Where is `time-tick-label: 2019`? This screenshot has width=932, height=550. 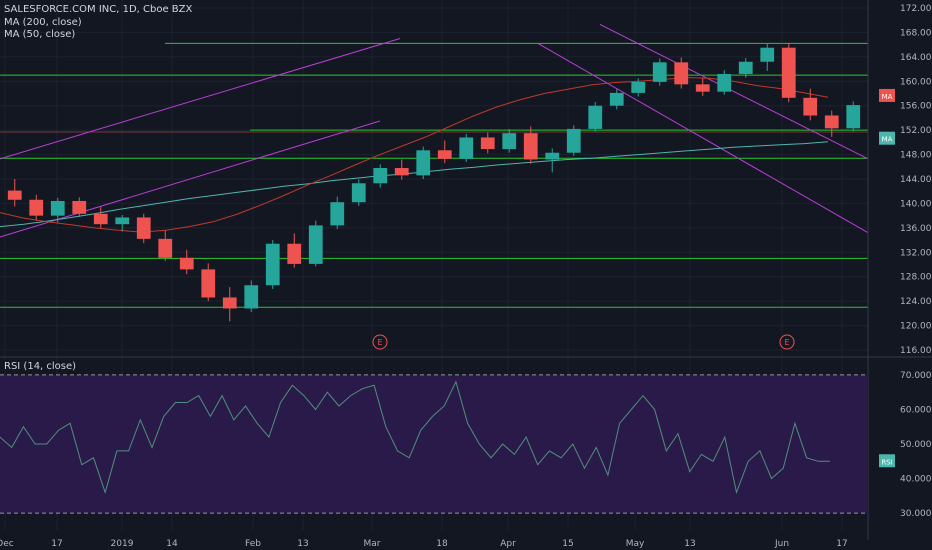
time-tick-label: 2019 is located at coordinates (122, 544).